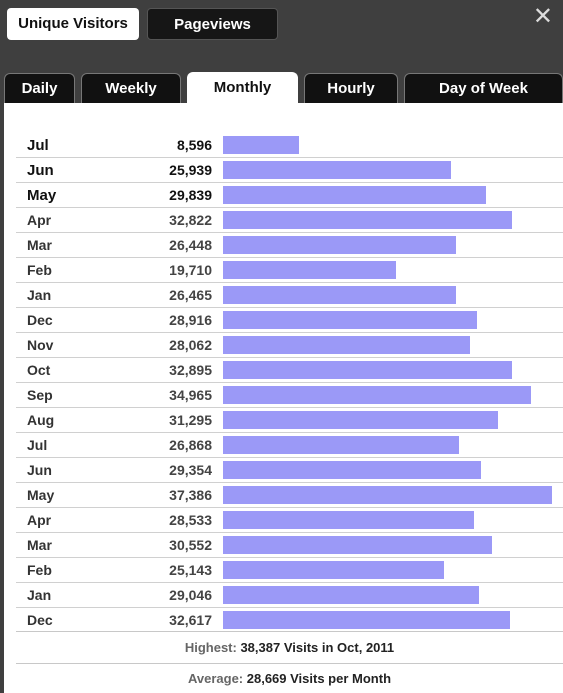 The width and height of the screenshot is (563, 693). I want to click on average-summary: Average: 28,669 Visits per Month, so click(289, 678).